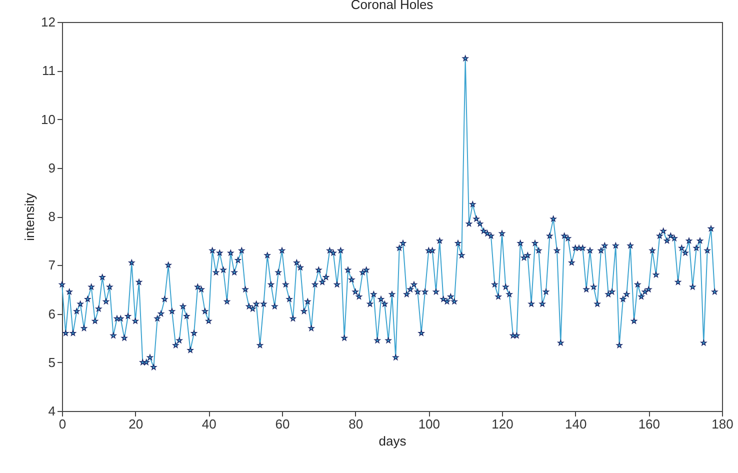  Describe the element at coordinates (575, 424) in the screenshot. I see `x-tick-label: 140` at that location.